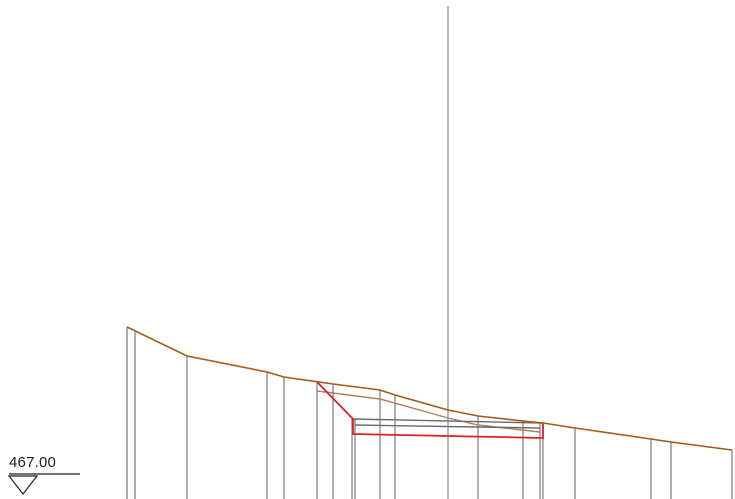 The image size is (735, 499). What do you see at coordinates (43, 484) in the screenshot?
I see `datum-triangle-icon` at bounding box center [43, 484].